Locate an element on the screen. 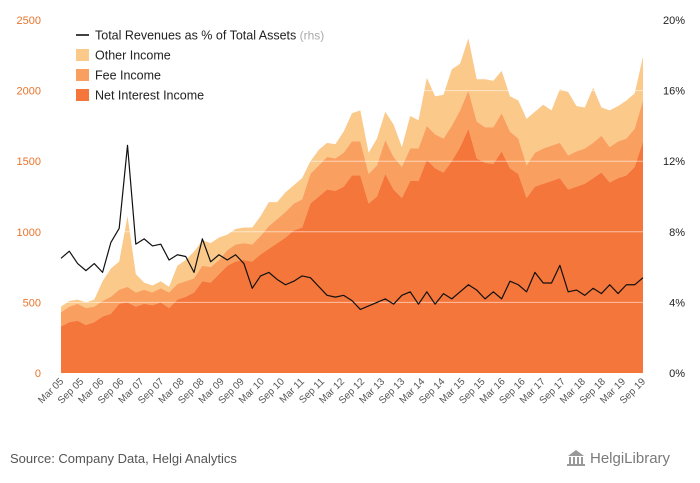 The image size is (700, 483). left-tick-label: 2500 is located at coordinates (29, 21).